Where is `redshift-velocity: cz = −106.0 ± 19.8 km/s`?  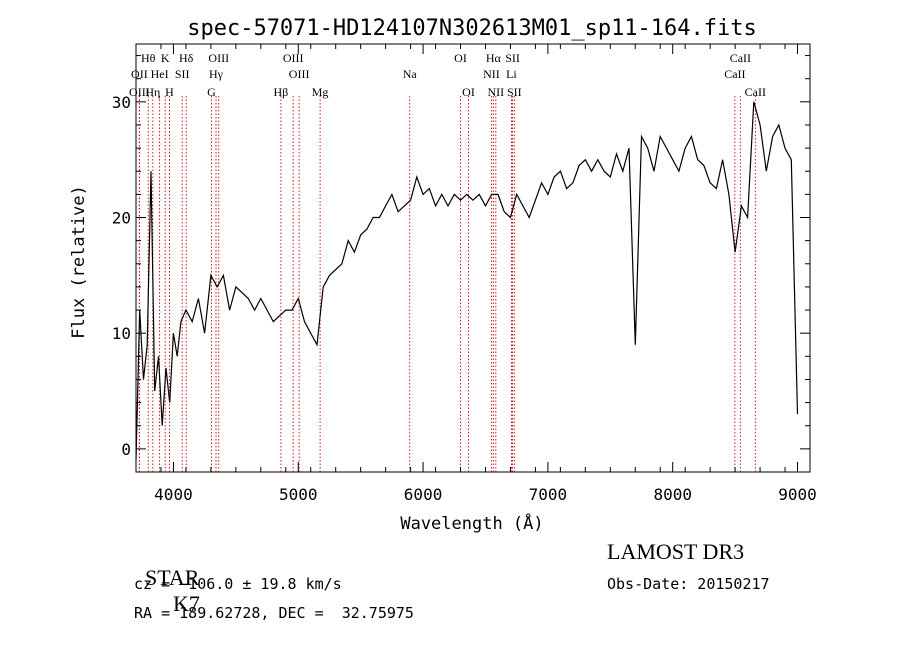
redshift-velocity: cz = −106.0 ± 19.8 km/s is located at coordinates (238, 584).